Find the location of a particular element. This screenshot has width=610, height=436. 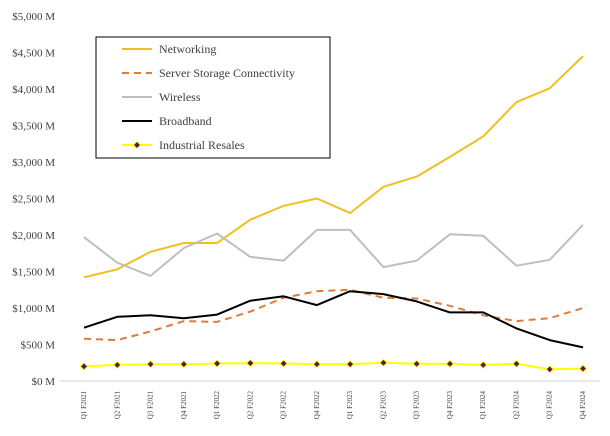

y-tick-label: $2,500 M is located at coordinates (33, 200).